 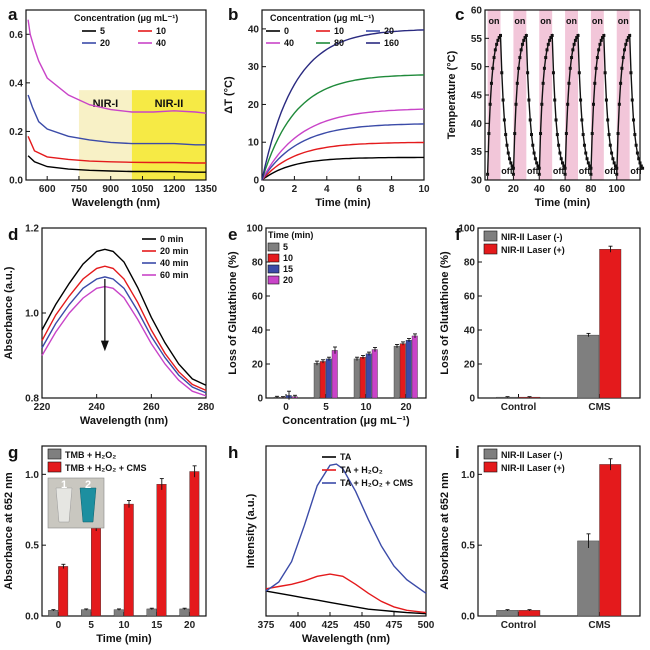 I want to click on panel-i-legend-label: NIR-II Laser (+), so click(x=533, y=468).